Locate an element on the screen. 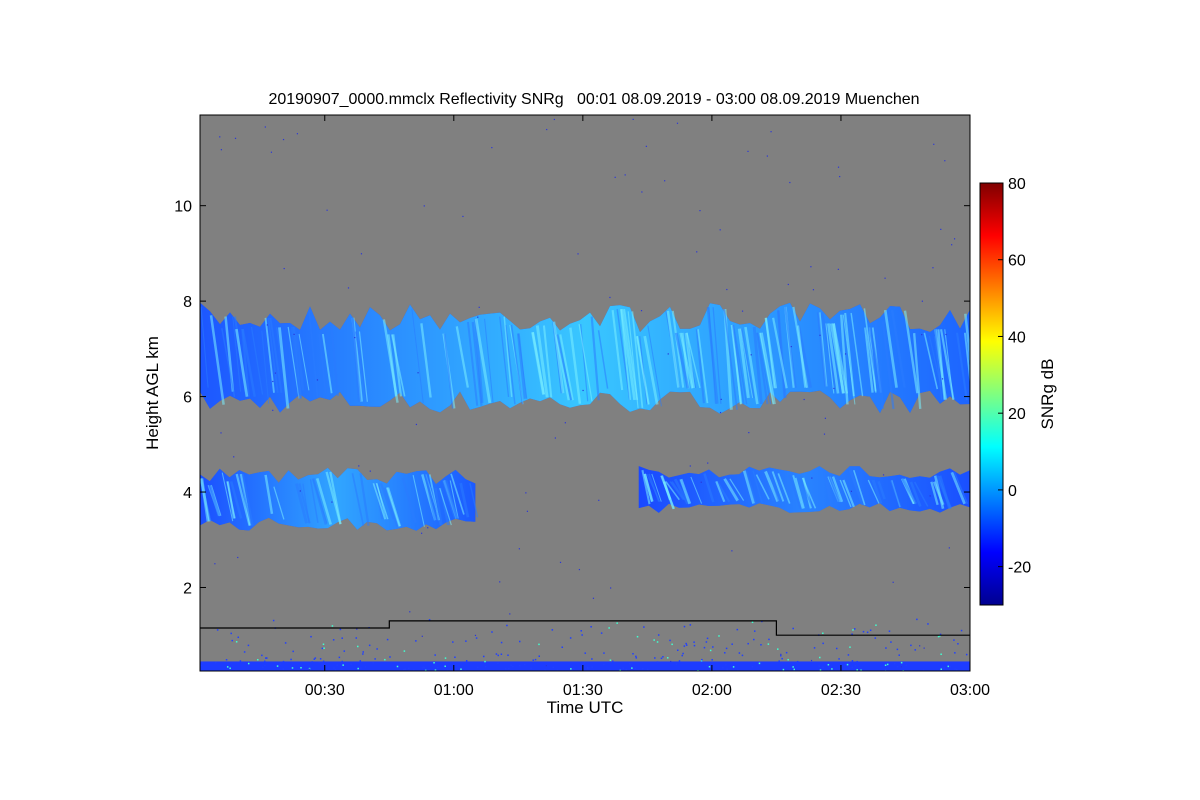 The image size is (1200, 800). colorbar-tick-label: 40 is located at coordinates (1017, 337).